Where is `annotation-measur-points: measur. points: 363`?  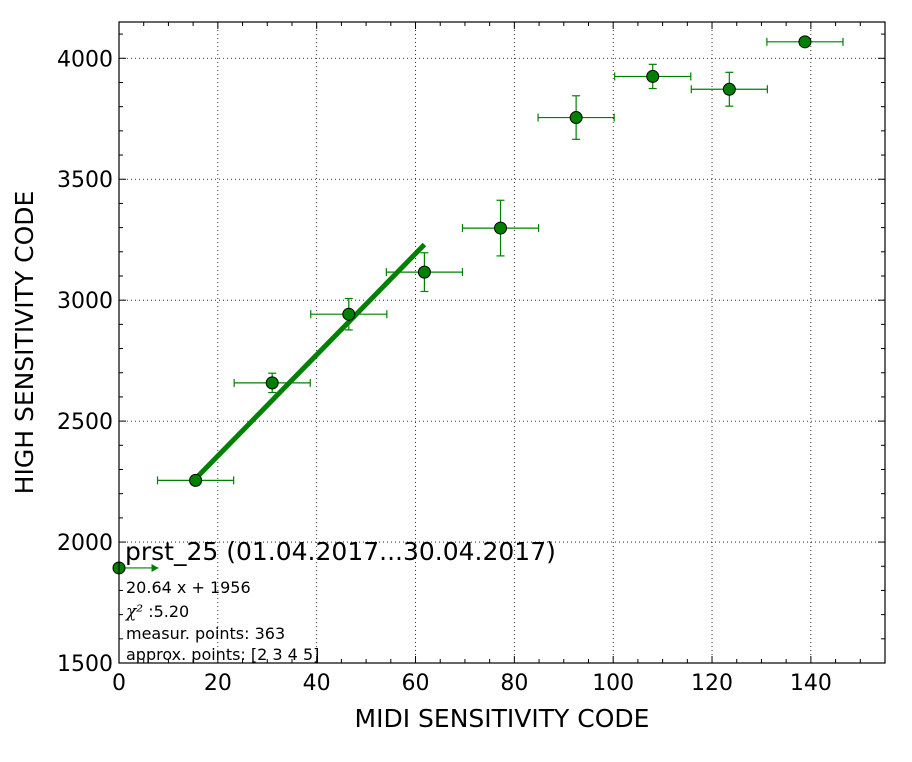
annotation-measur-points: measur. points: 363 is located at coordinates (205, 633).